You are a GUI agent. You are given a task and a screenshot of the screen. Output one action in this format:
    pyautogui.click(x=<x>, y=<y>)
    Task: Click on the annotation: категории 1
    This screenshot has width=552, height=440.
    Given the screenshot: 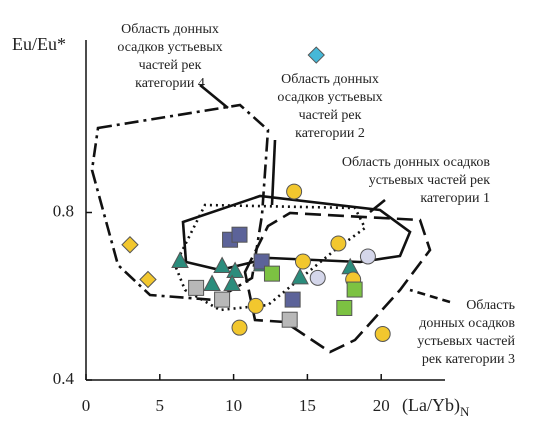 What is the action you would take?
    pyautogui.click(x=455, y=198)
    